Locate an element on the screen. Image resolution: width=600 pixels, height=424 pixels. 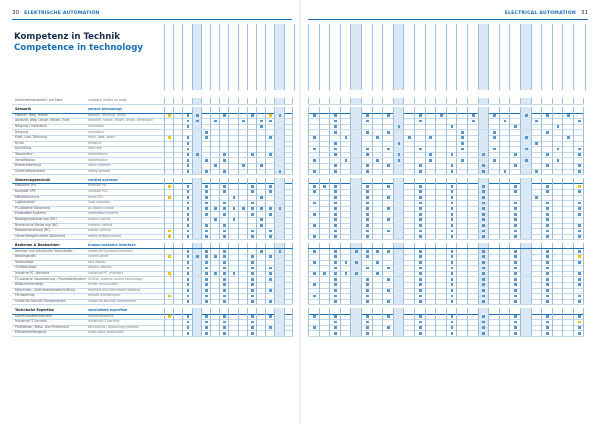
row-label-english: vision systems is located at coordinates (99, 165).